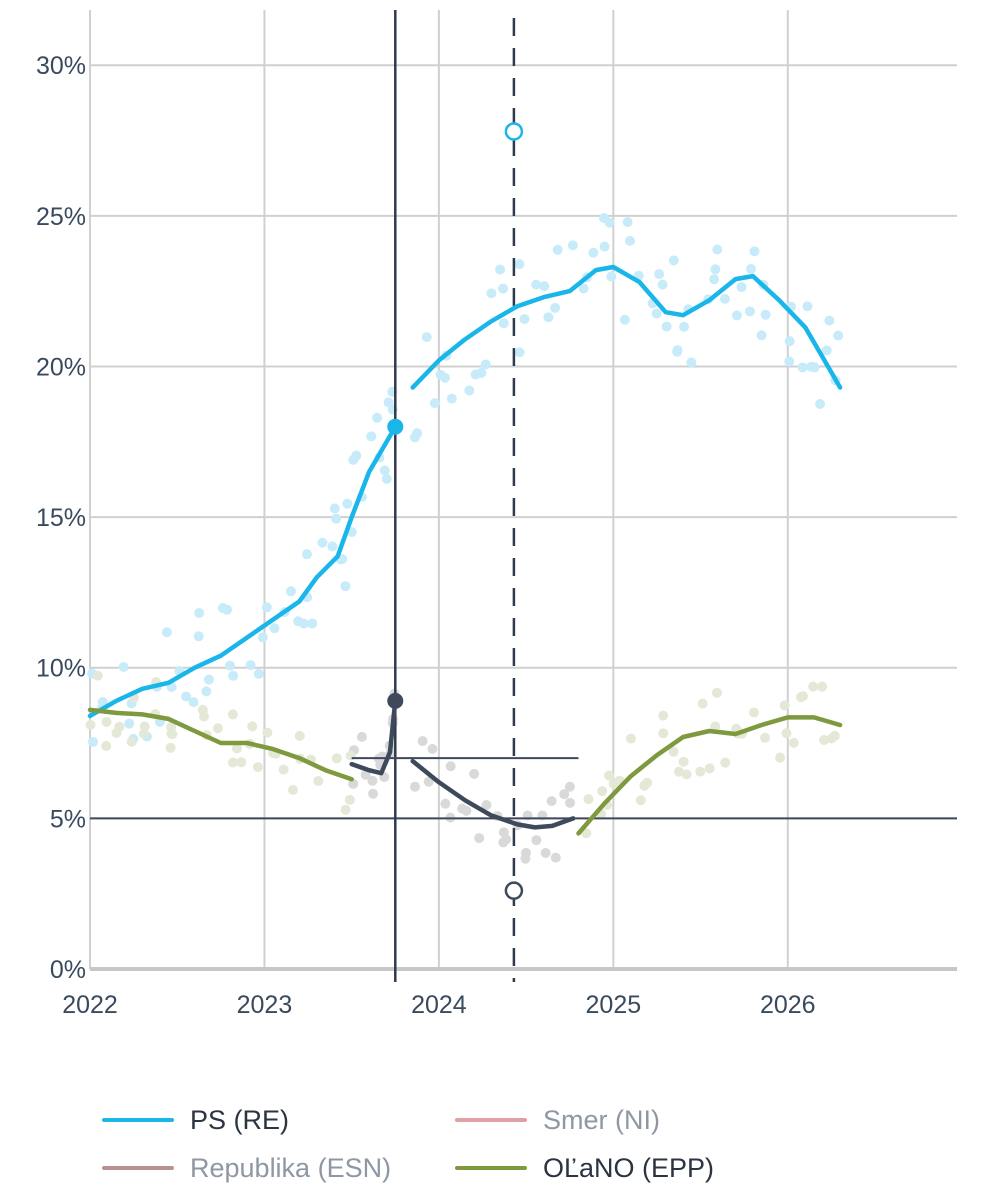 The image size is (986, 1200). I want to click on projection-marker, so click(514, 890).